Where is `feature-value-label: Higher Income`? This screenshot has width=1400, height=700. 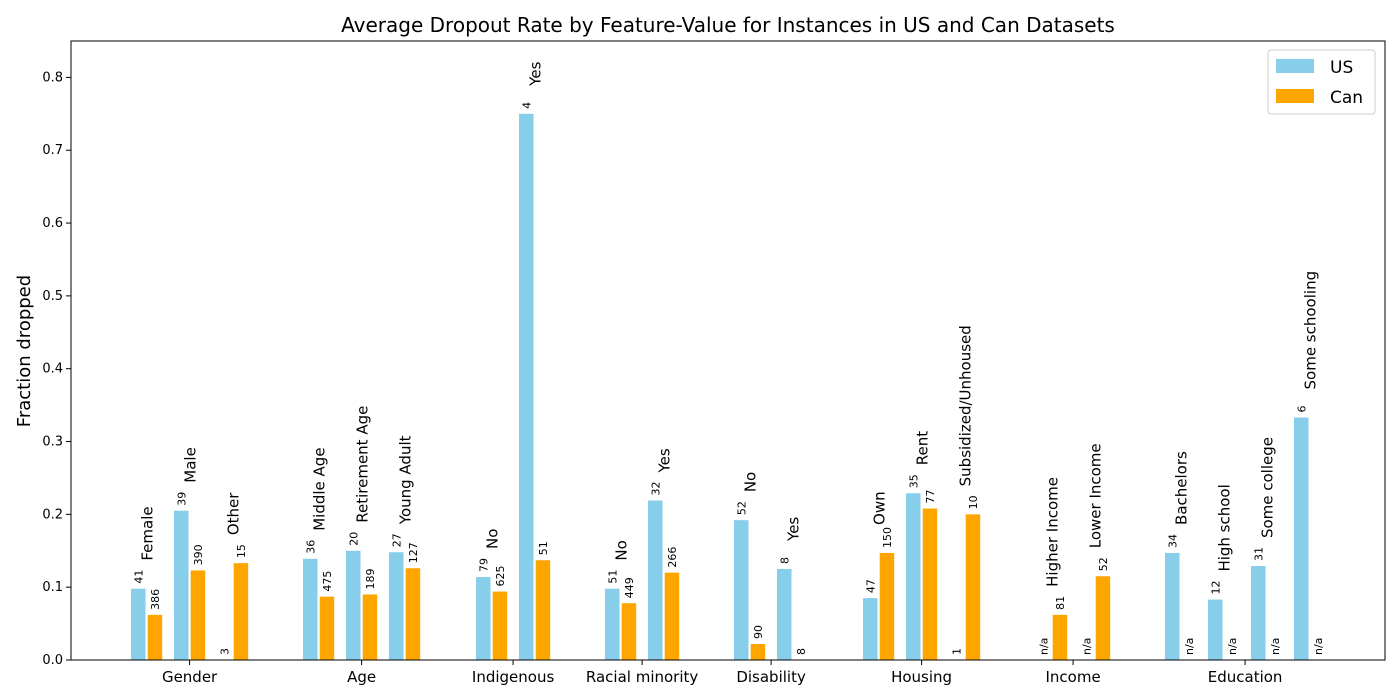
feature-value-label: Higher Income is located at coordinates (1053, 532).